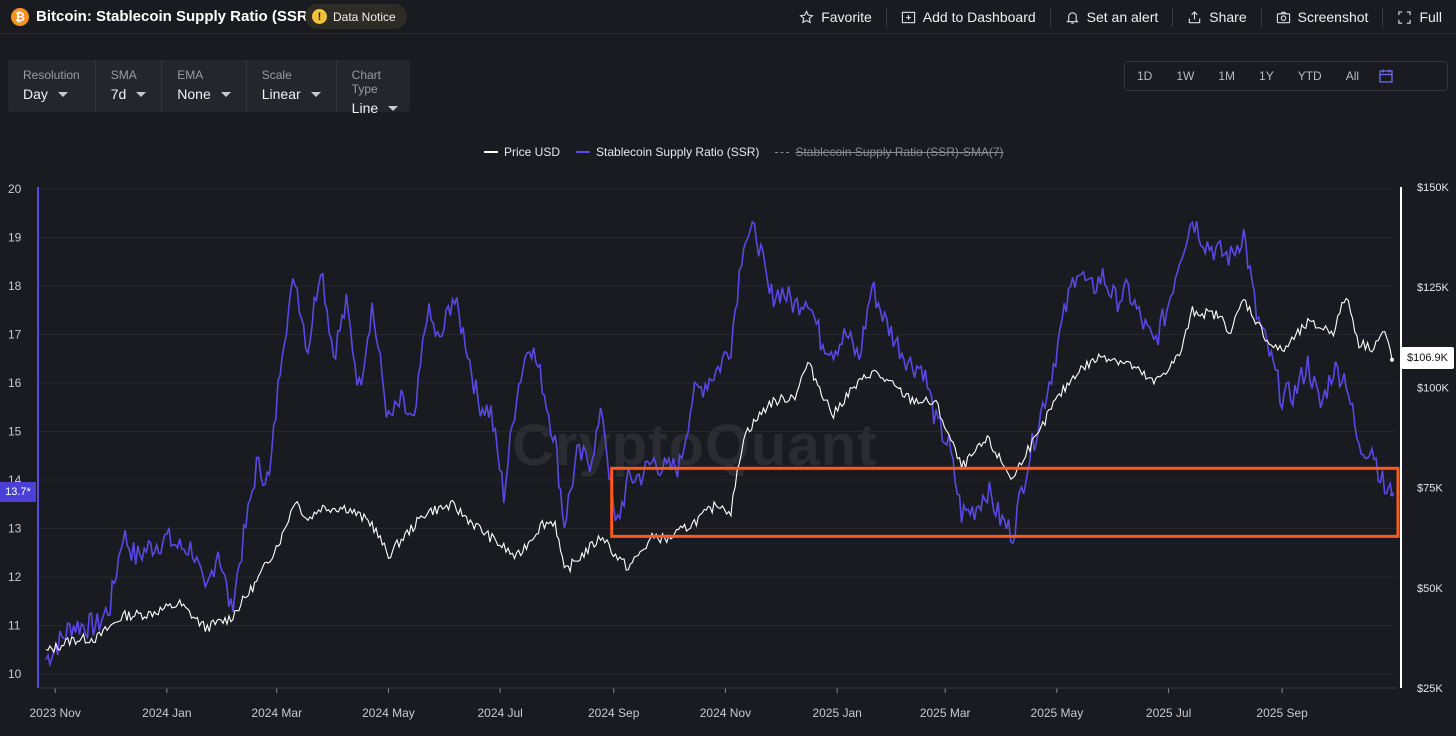 This screenshot has width=1456, height=736. I want to click on warning-icon: !, so click(319, 16).